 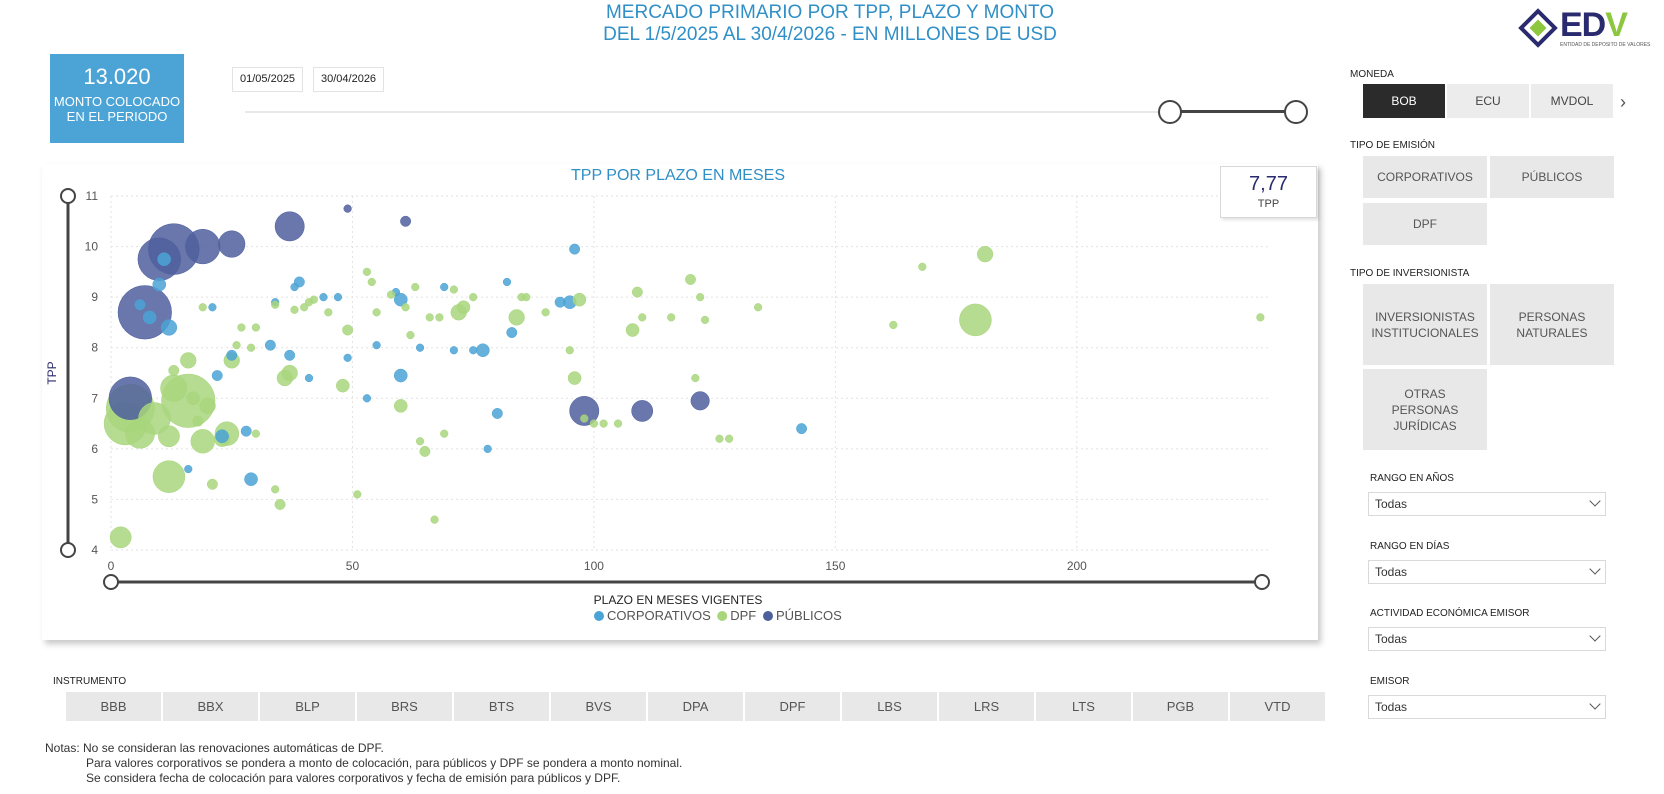 I want to click on chevron-right-icon: ›, so click(x=1623, y=102).